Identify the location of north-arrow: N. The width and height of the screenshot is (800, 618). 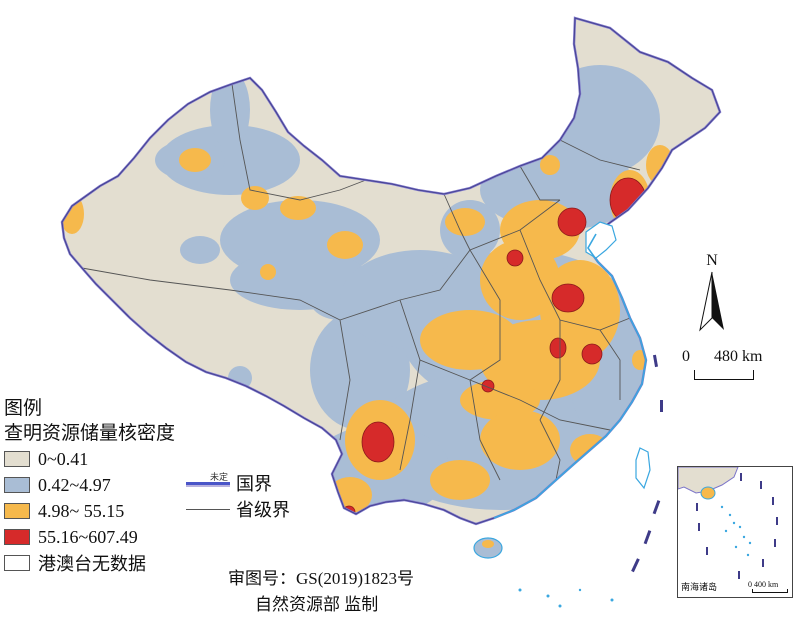
(712, 295).